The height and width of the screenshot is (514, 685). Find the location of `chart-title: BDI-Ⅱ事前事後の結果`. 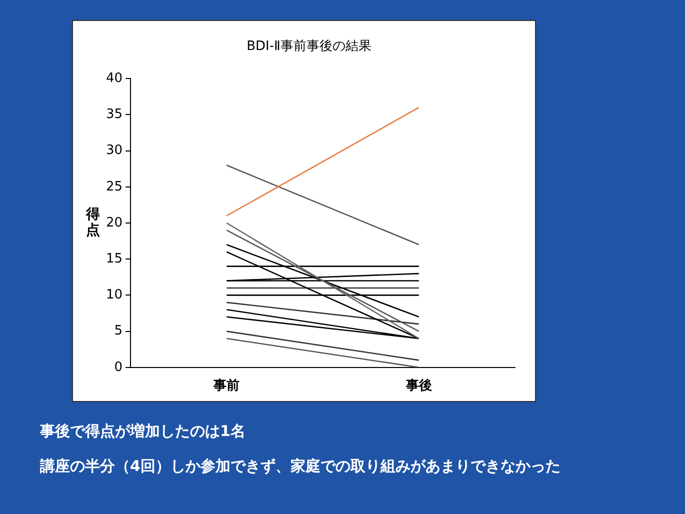

chart-title: BDI-Ⅱ事前事後の結果 is located at coordinates (309, 46).